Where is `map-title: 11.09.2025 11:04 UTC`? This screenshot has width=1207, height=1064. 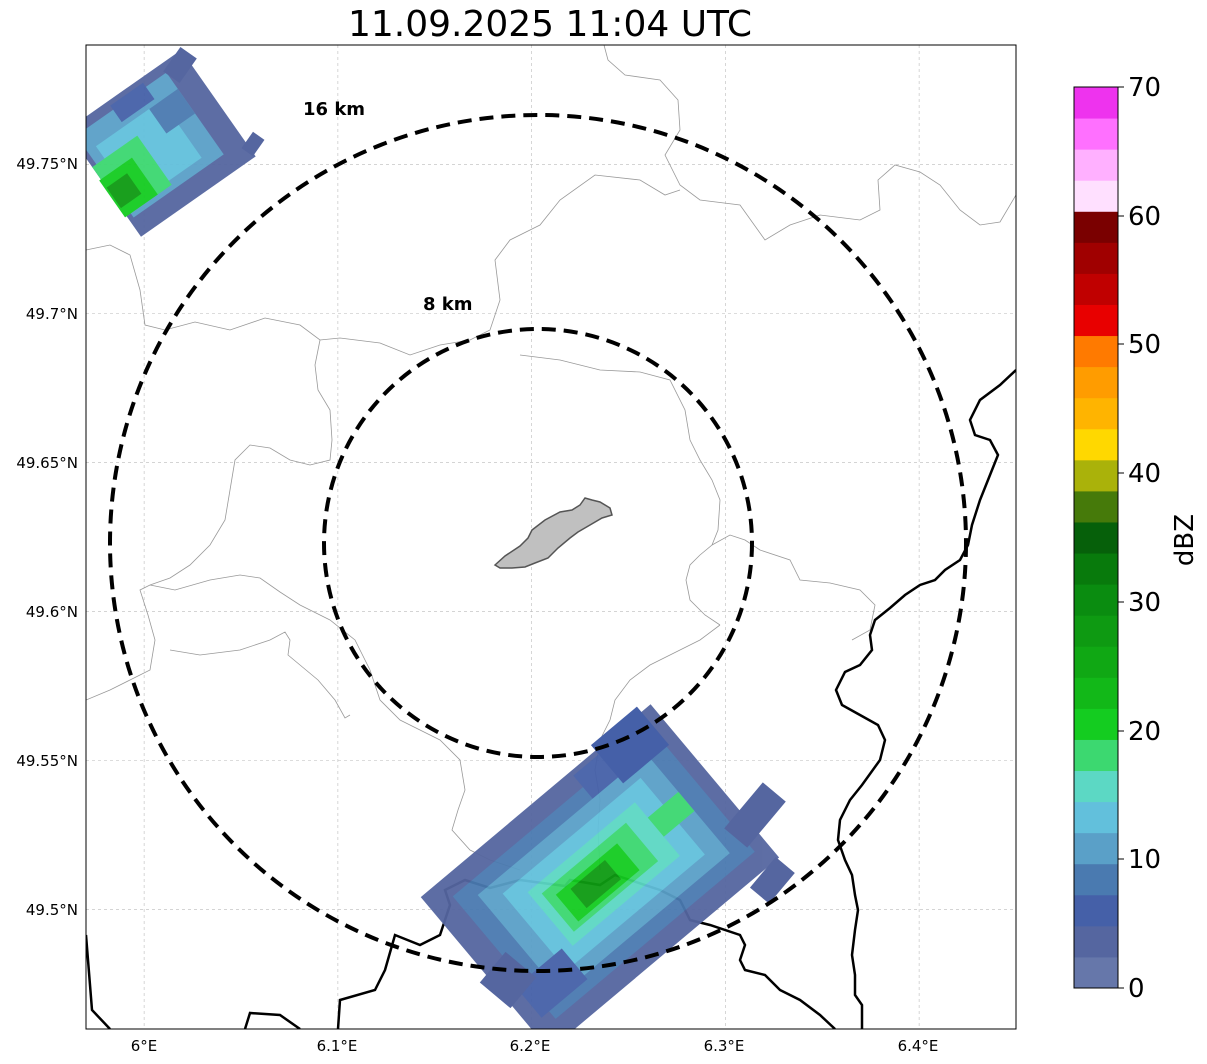
map-title: 11.09.2025 11:04 UTC is located at coordinates (550, 24).